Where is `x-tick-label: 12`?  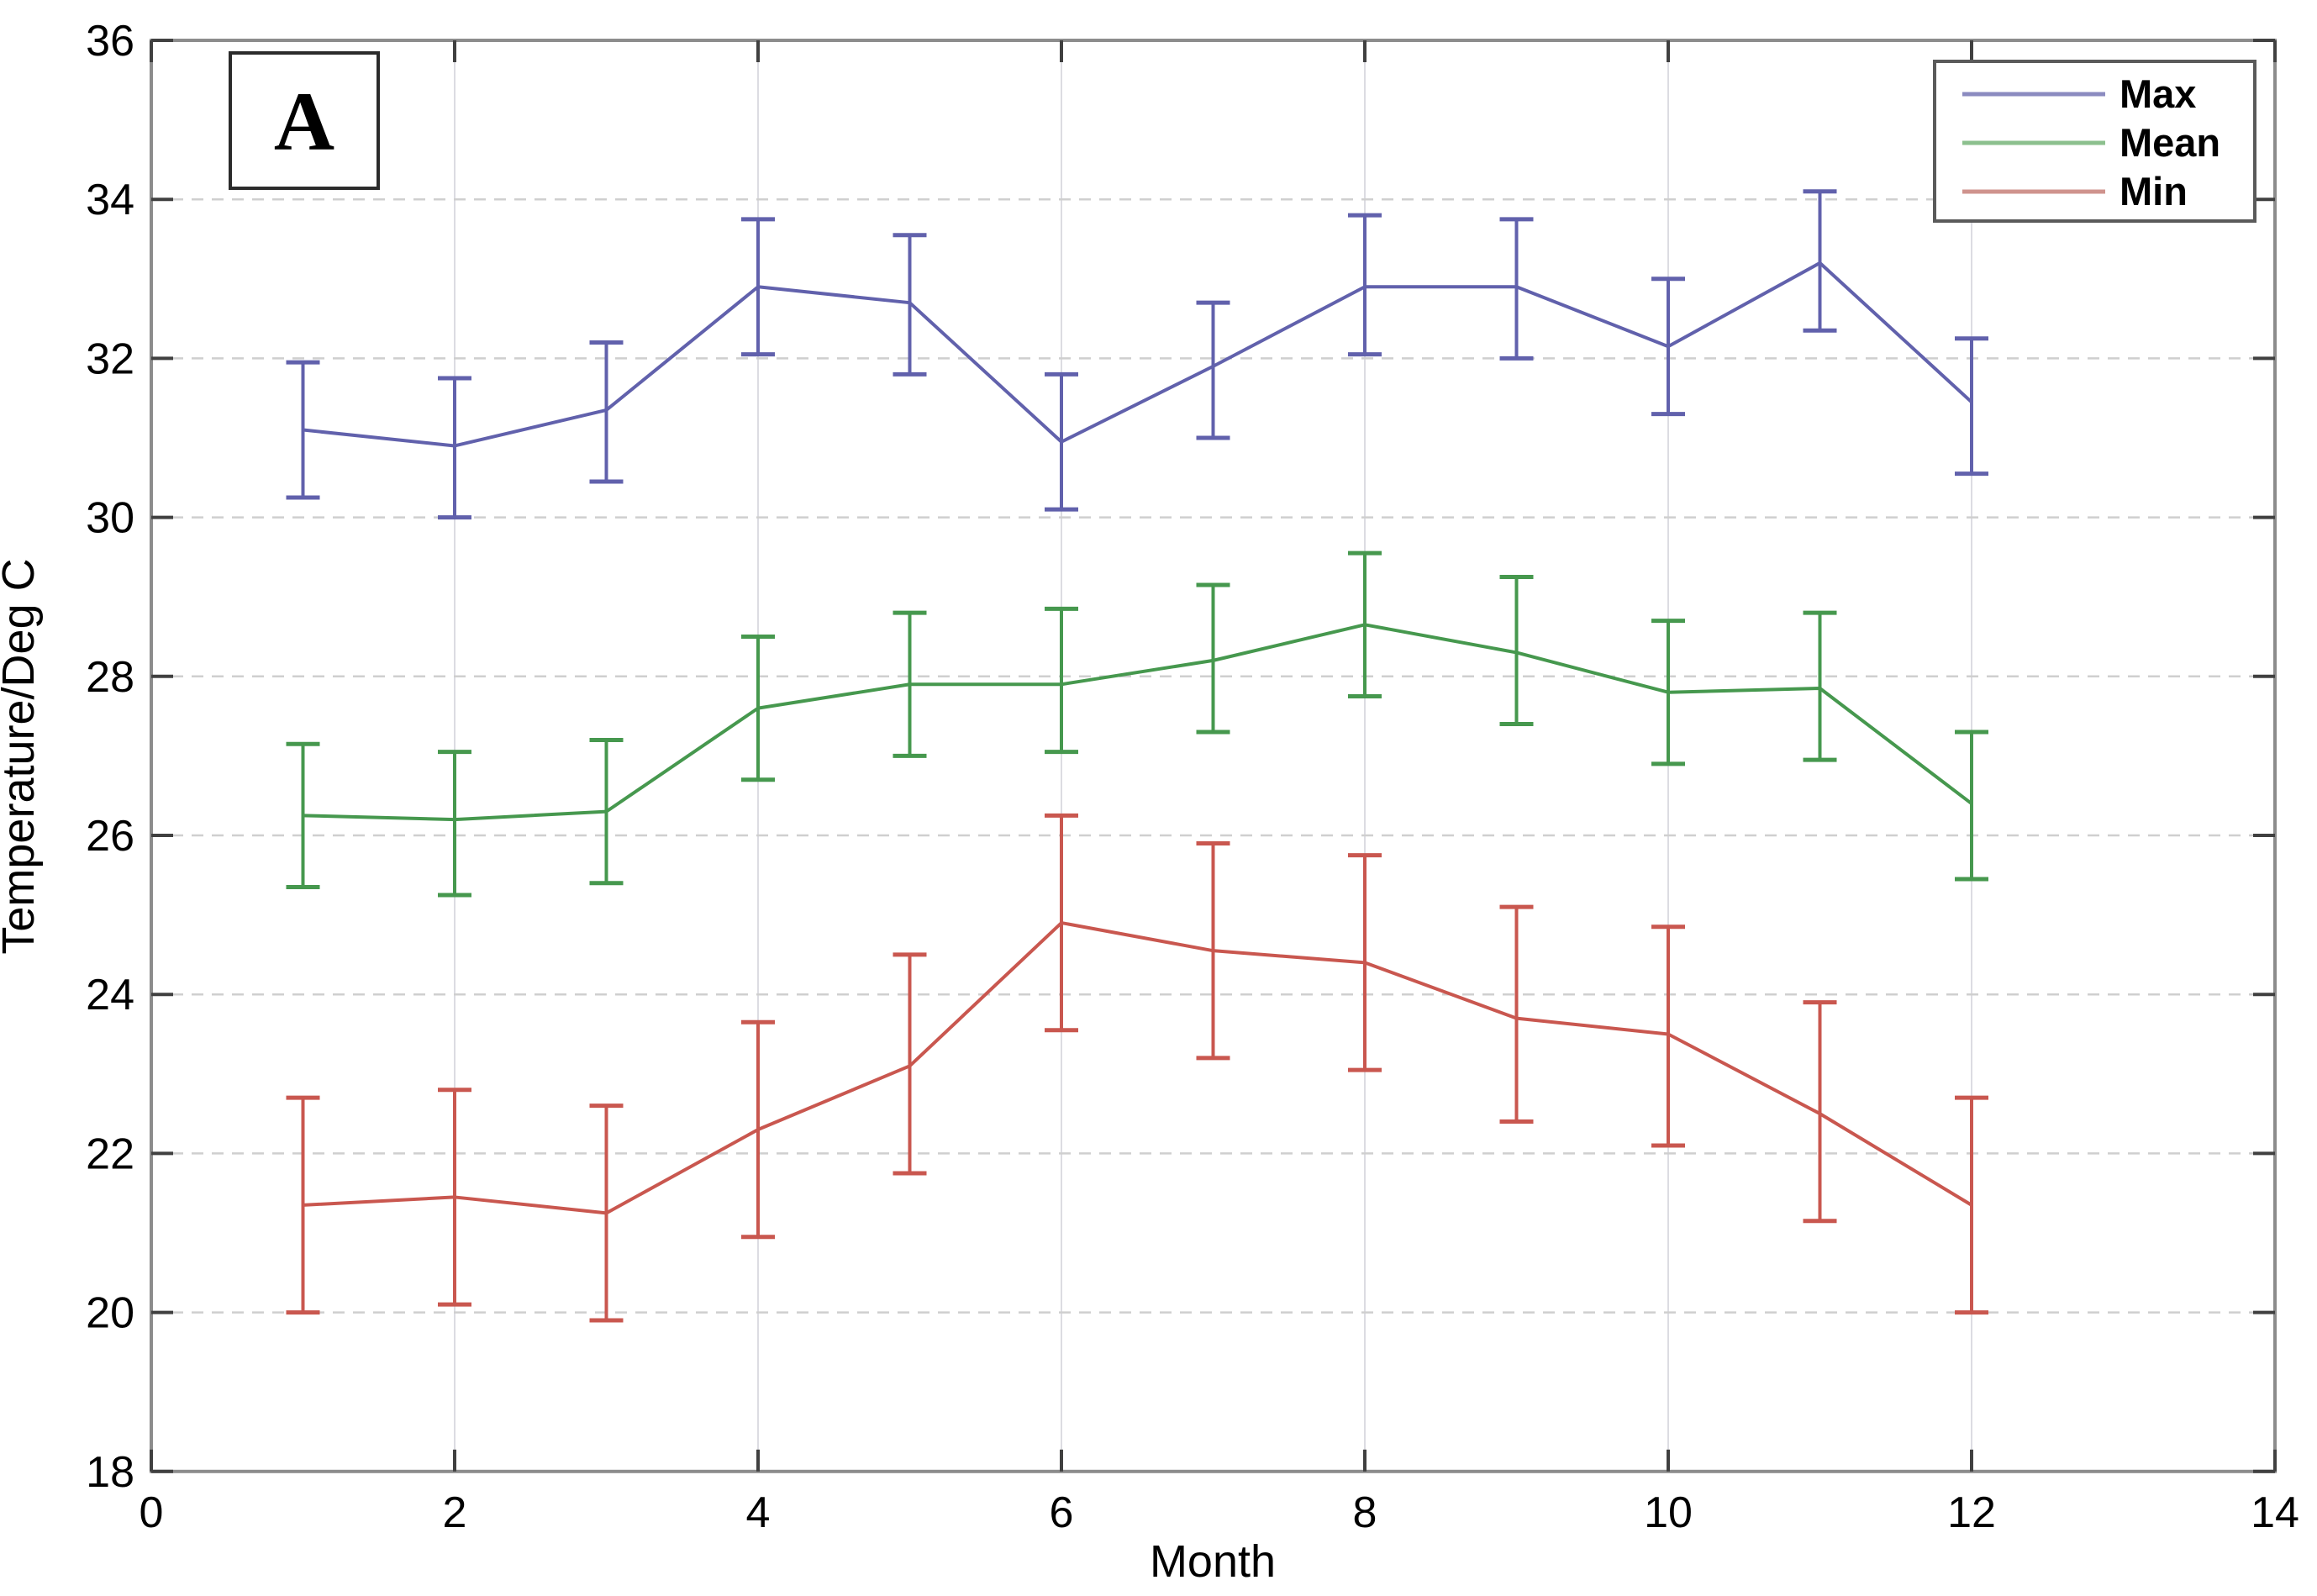 x-tick-label: 12 is located at coordinates (1971, 1512).